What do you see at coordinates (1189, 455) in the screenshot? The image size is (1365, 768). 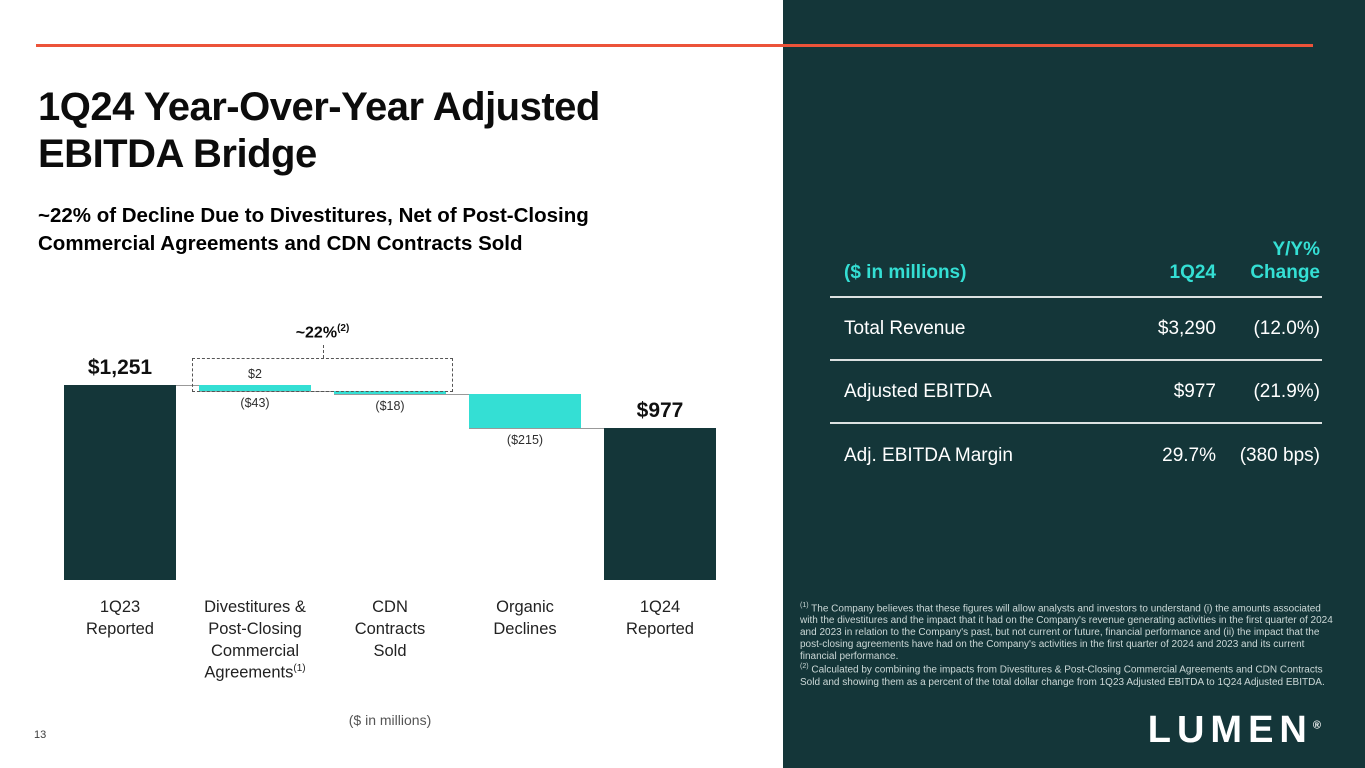 I see `row-value: 29.7%` at bounding box center [1189, 455].